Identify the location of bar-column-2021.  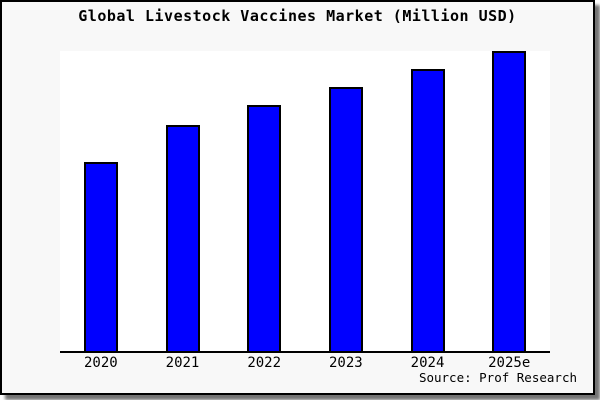
(183, 201).